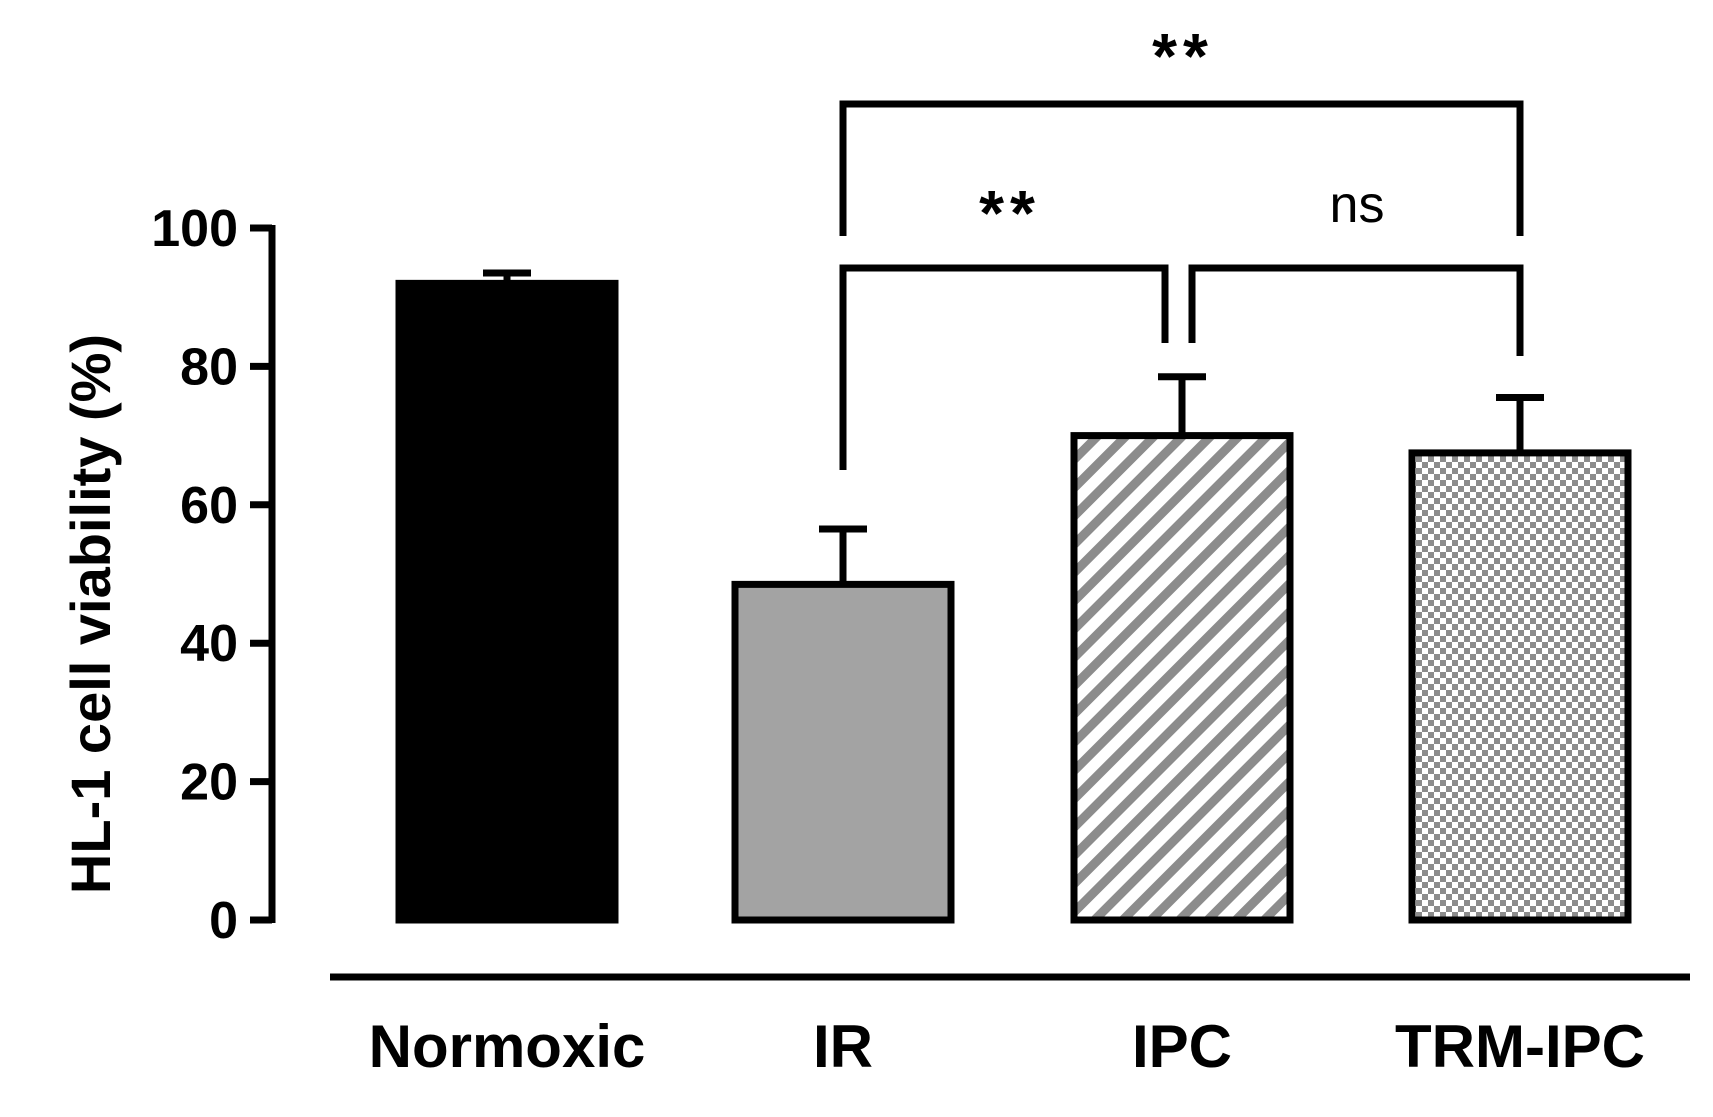 This screenshot has height=1117, width=1713. What do you see at coordinates (261, 574) in the screenshot?
I see `y-tick-marks` at bounding box center [261, 574].